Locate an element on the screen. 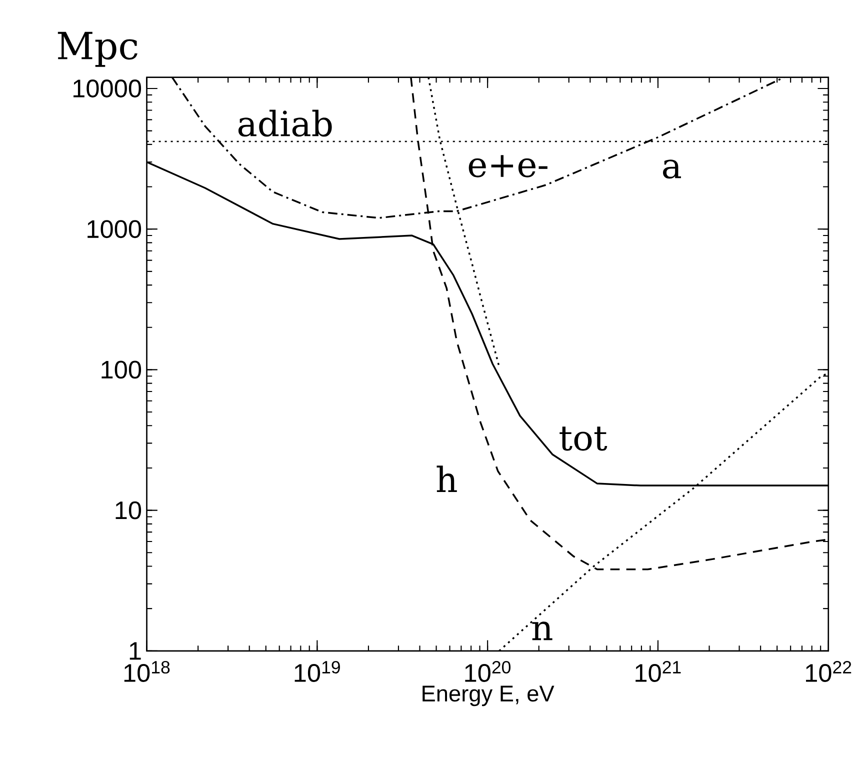 This screenshot has width=859, height=771. y-tick-label: 100 is located at coordinates (122, 369).